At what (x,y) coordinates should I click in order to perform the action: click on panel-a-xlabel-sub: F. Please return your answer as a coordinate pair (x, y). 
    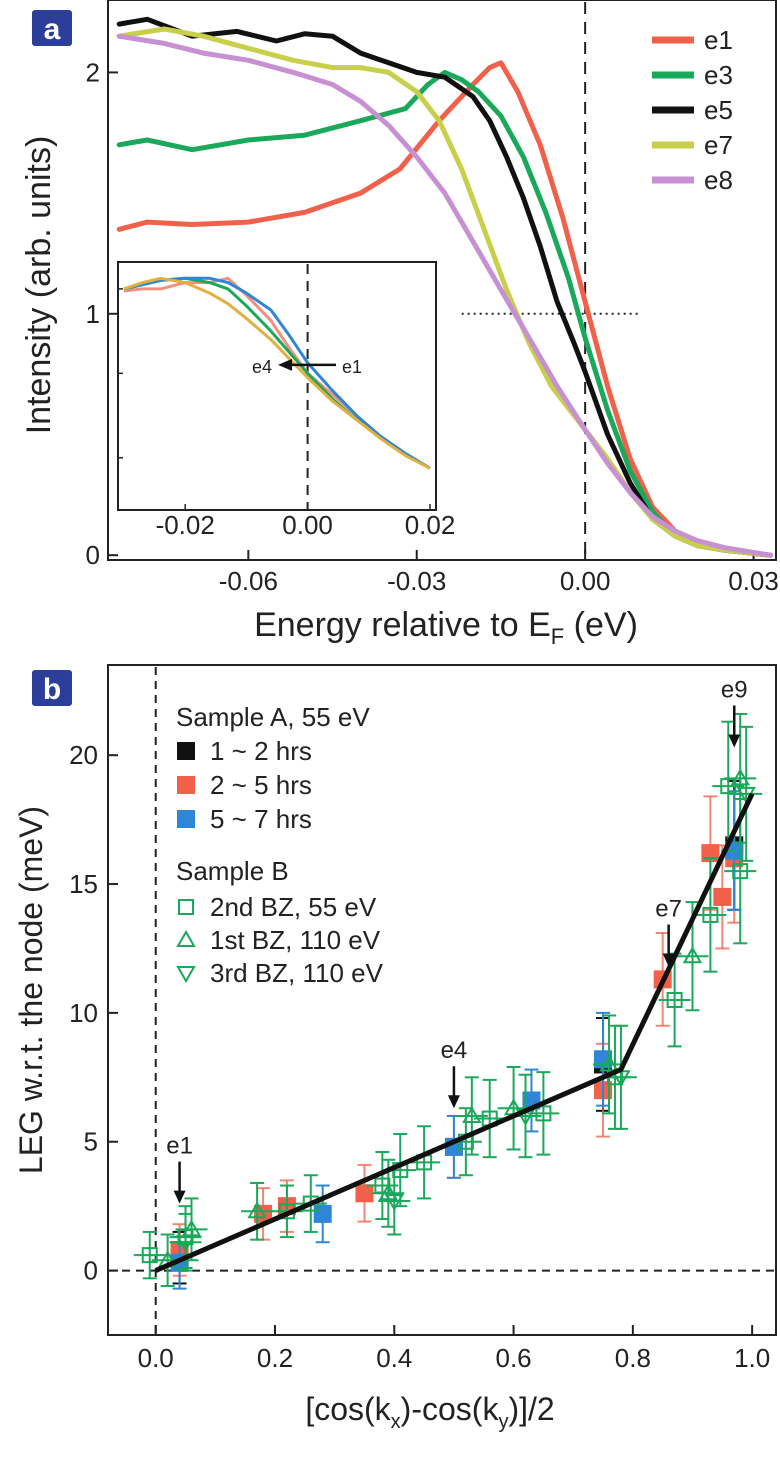
    Looking at the image, I should click on (557, 636).